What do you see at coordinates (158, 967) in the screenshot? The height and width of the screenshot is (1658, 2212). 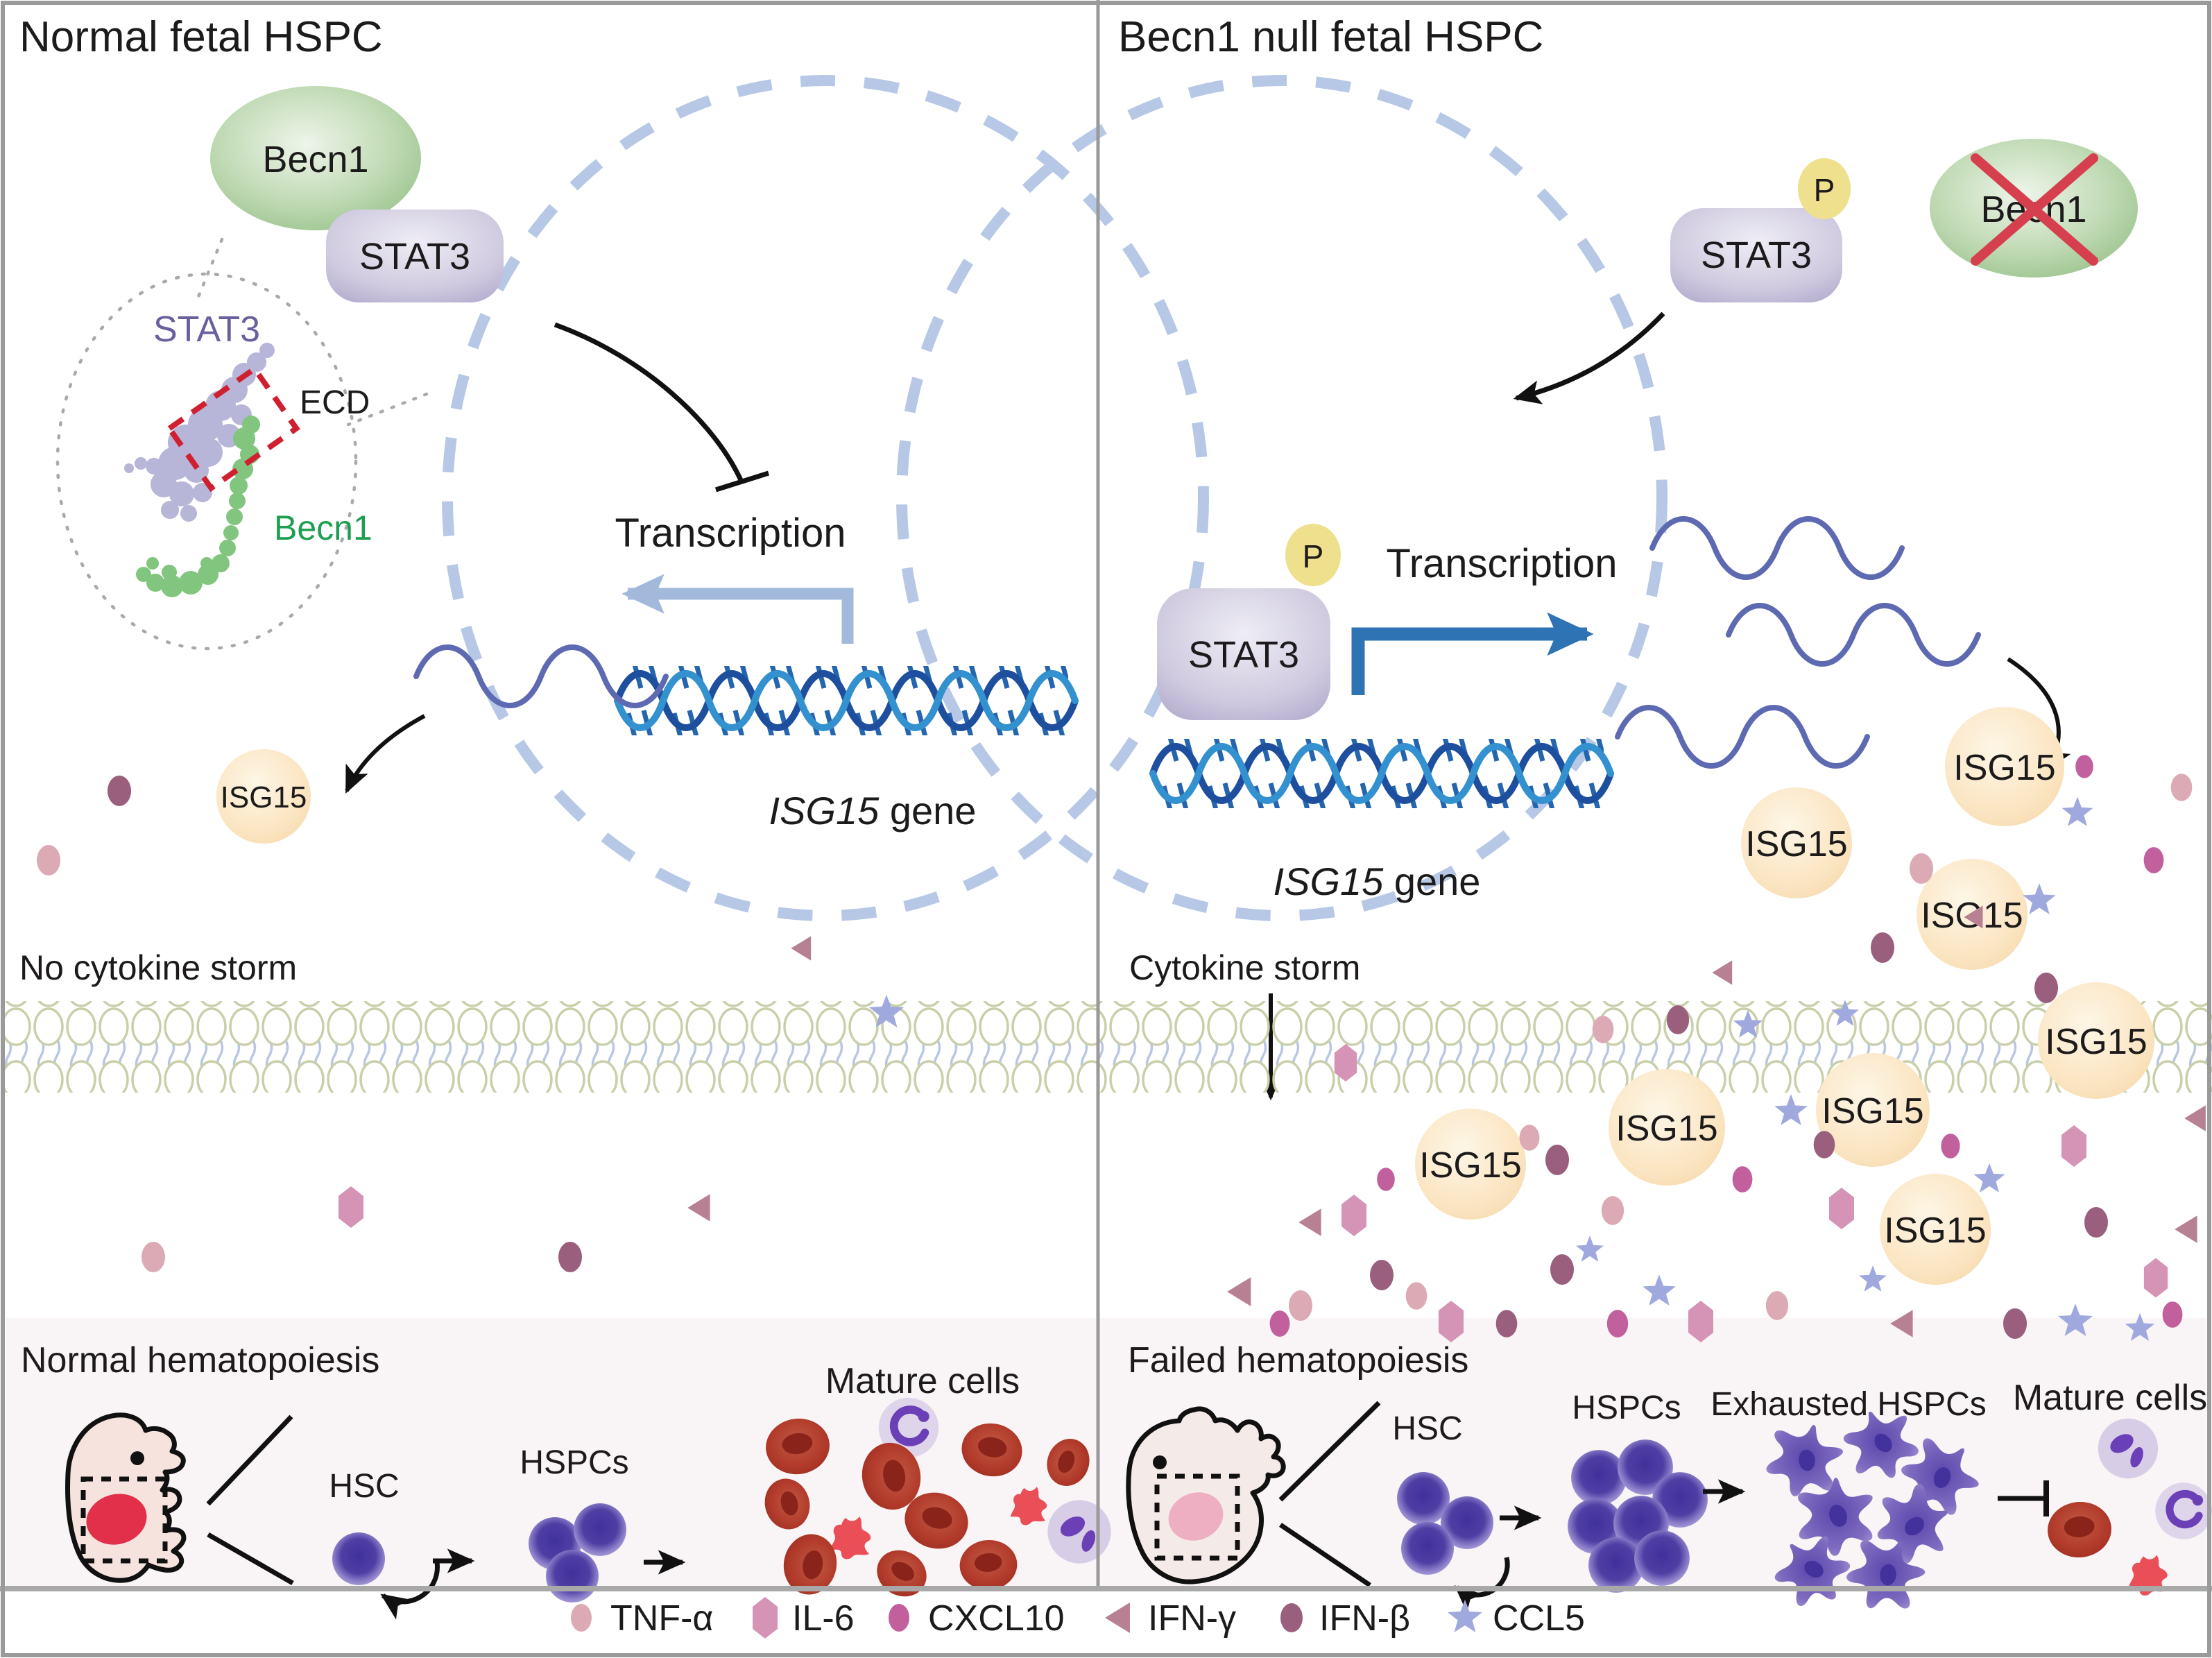 I see `no-cytokine-storm-label: No cytokine storm` at bounding box center [158, 967].